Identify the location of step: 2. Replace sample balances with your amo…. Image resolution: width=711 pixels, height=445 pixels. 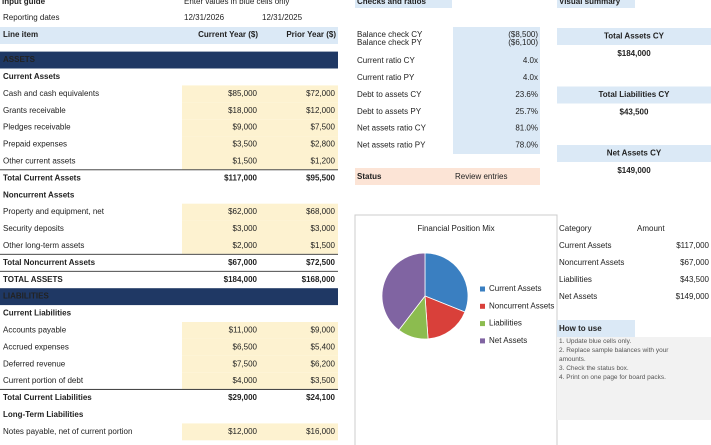
(614, 355).